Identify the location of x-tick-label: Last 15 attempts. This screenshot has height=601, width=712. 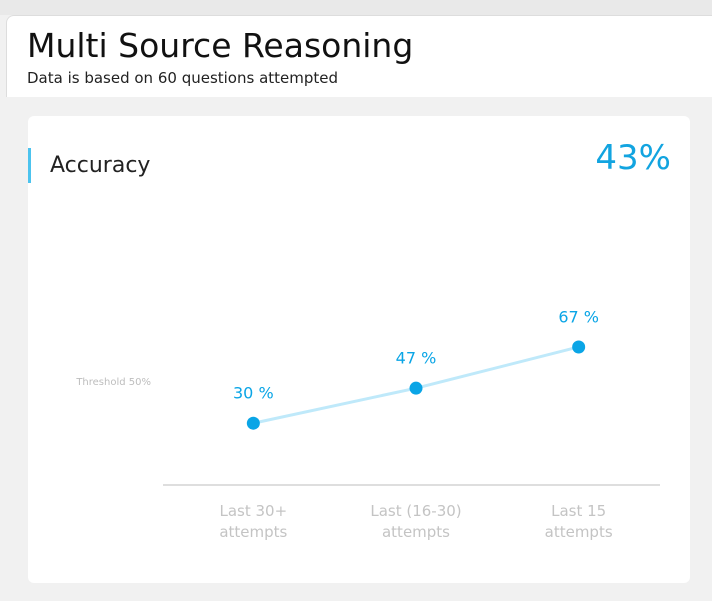
(578, 521).